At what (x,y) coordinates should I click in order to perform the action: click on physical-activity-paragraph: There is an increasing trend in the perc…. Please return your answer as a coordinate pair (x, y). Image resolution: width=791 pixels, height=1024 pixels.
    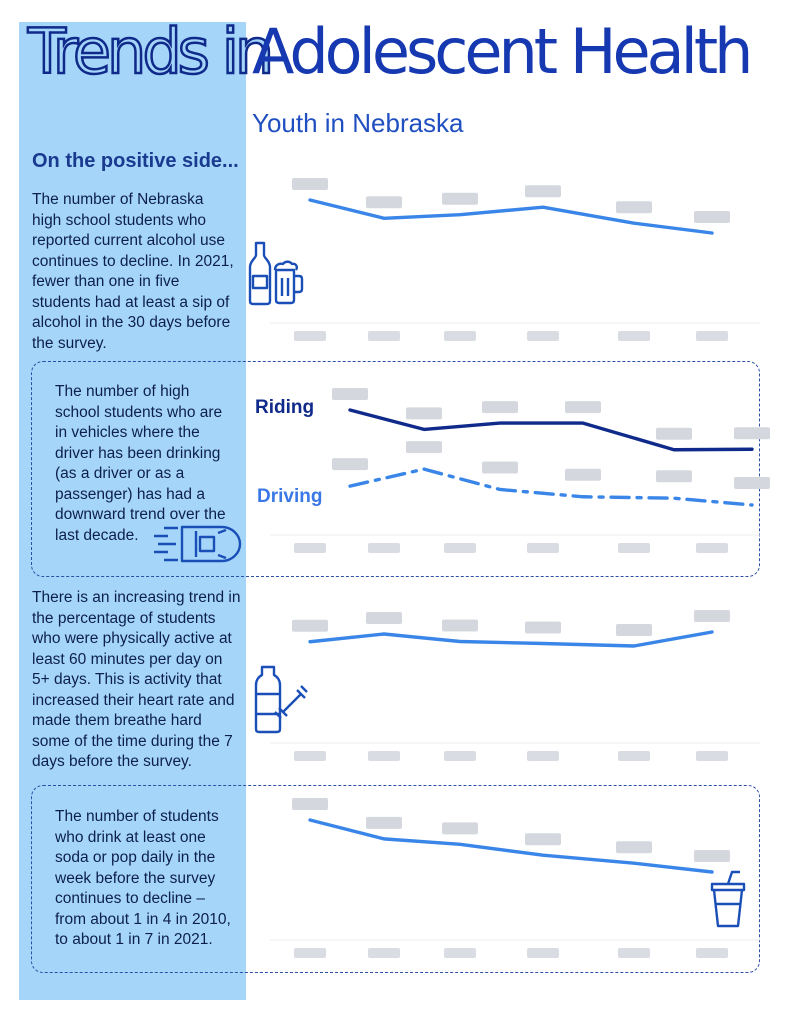
    Looking at the image, I should click on (136, 679).